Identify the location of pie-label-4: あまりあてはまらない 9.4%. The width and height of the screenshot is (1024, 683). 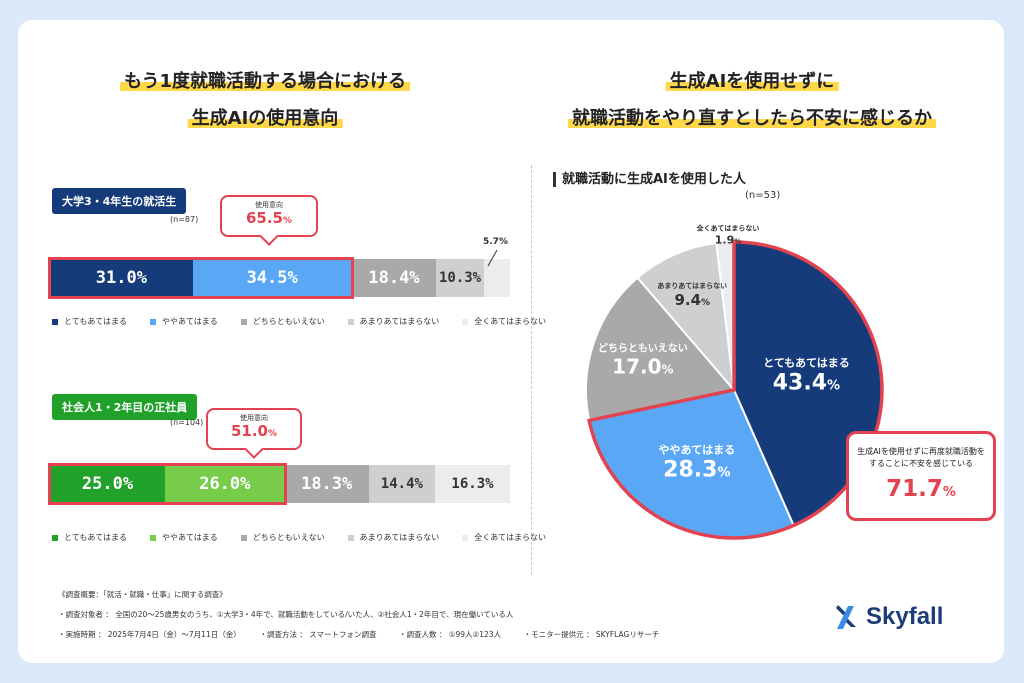
(692, 296).